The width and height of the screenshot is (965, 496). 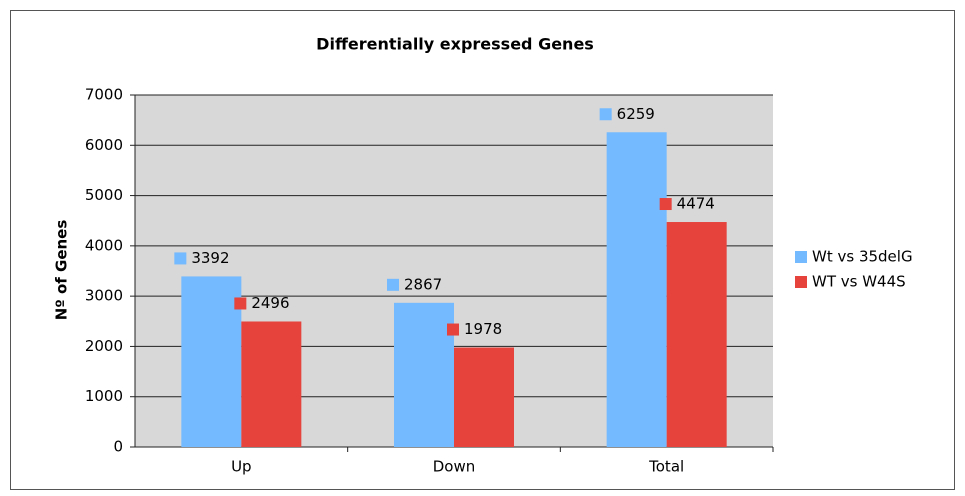 What do you see at coordinates (104, 296) in the screenshot?
I see `y-tick-label: 3000` at bounding box center [104, 296].